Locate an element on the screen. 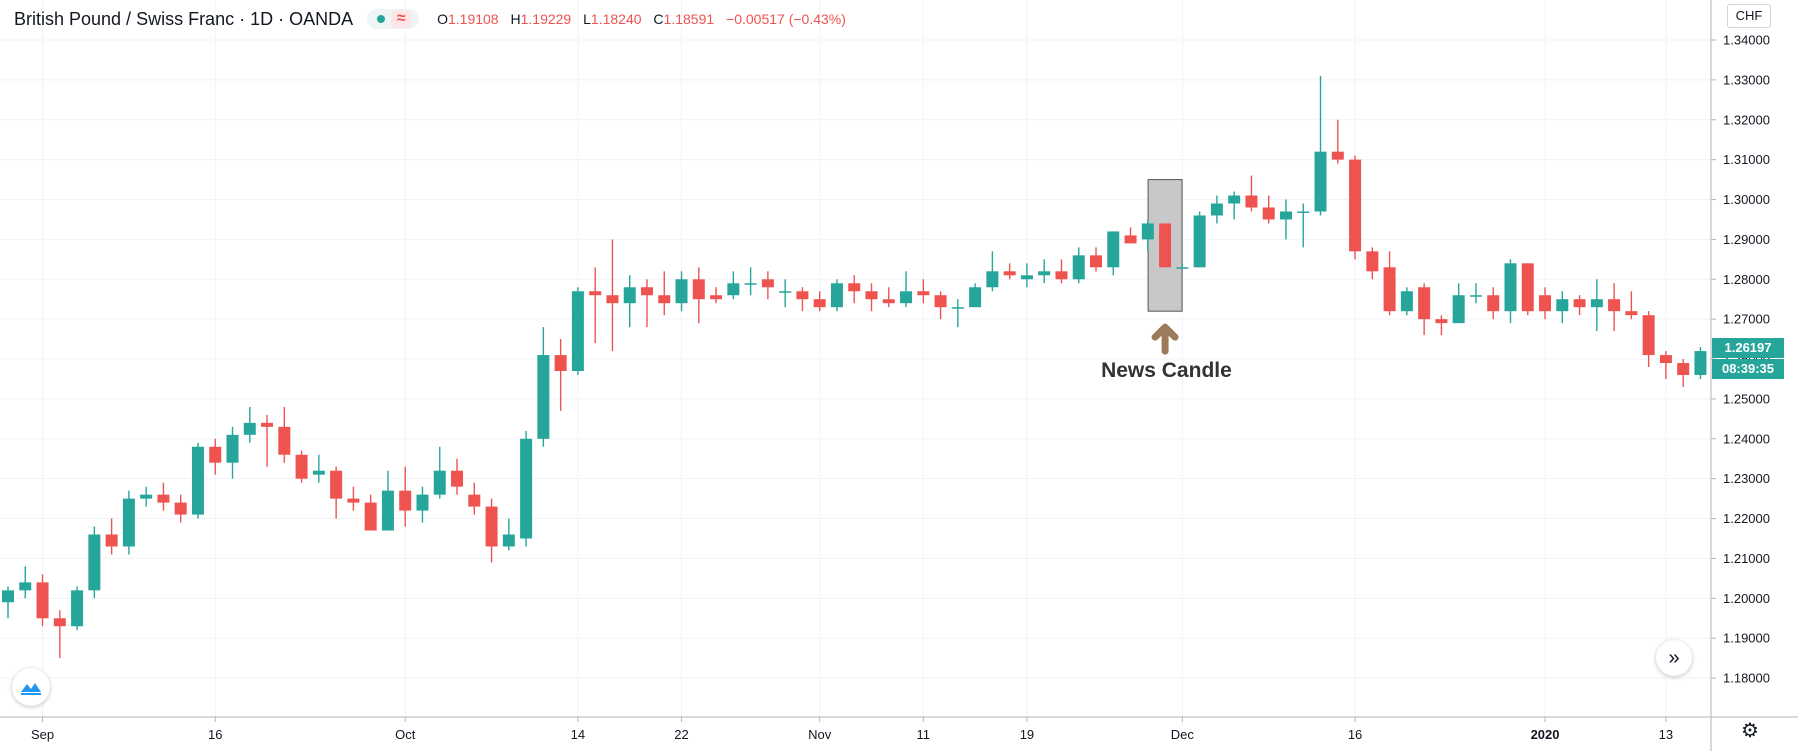 The height and width of the screenshot is (751, 1798). status-badge: ≈ is located at coordinates (393, 19).